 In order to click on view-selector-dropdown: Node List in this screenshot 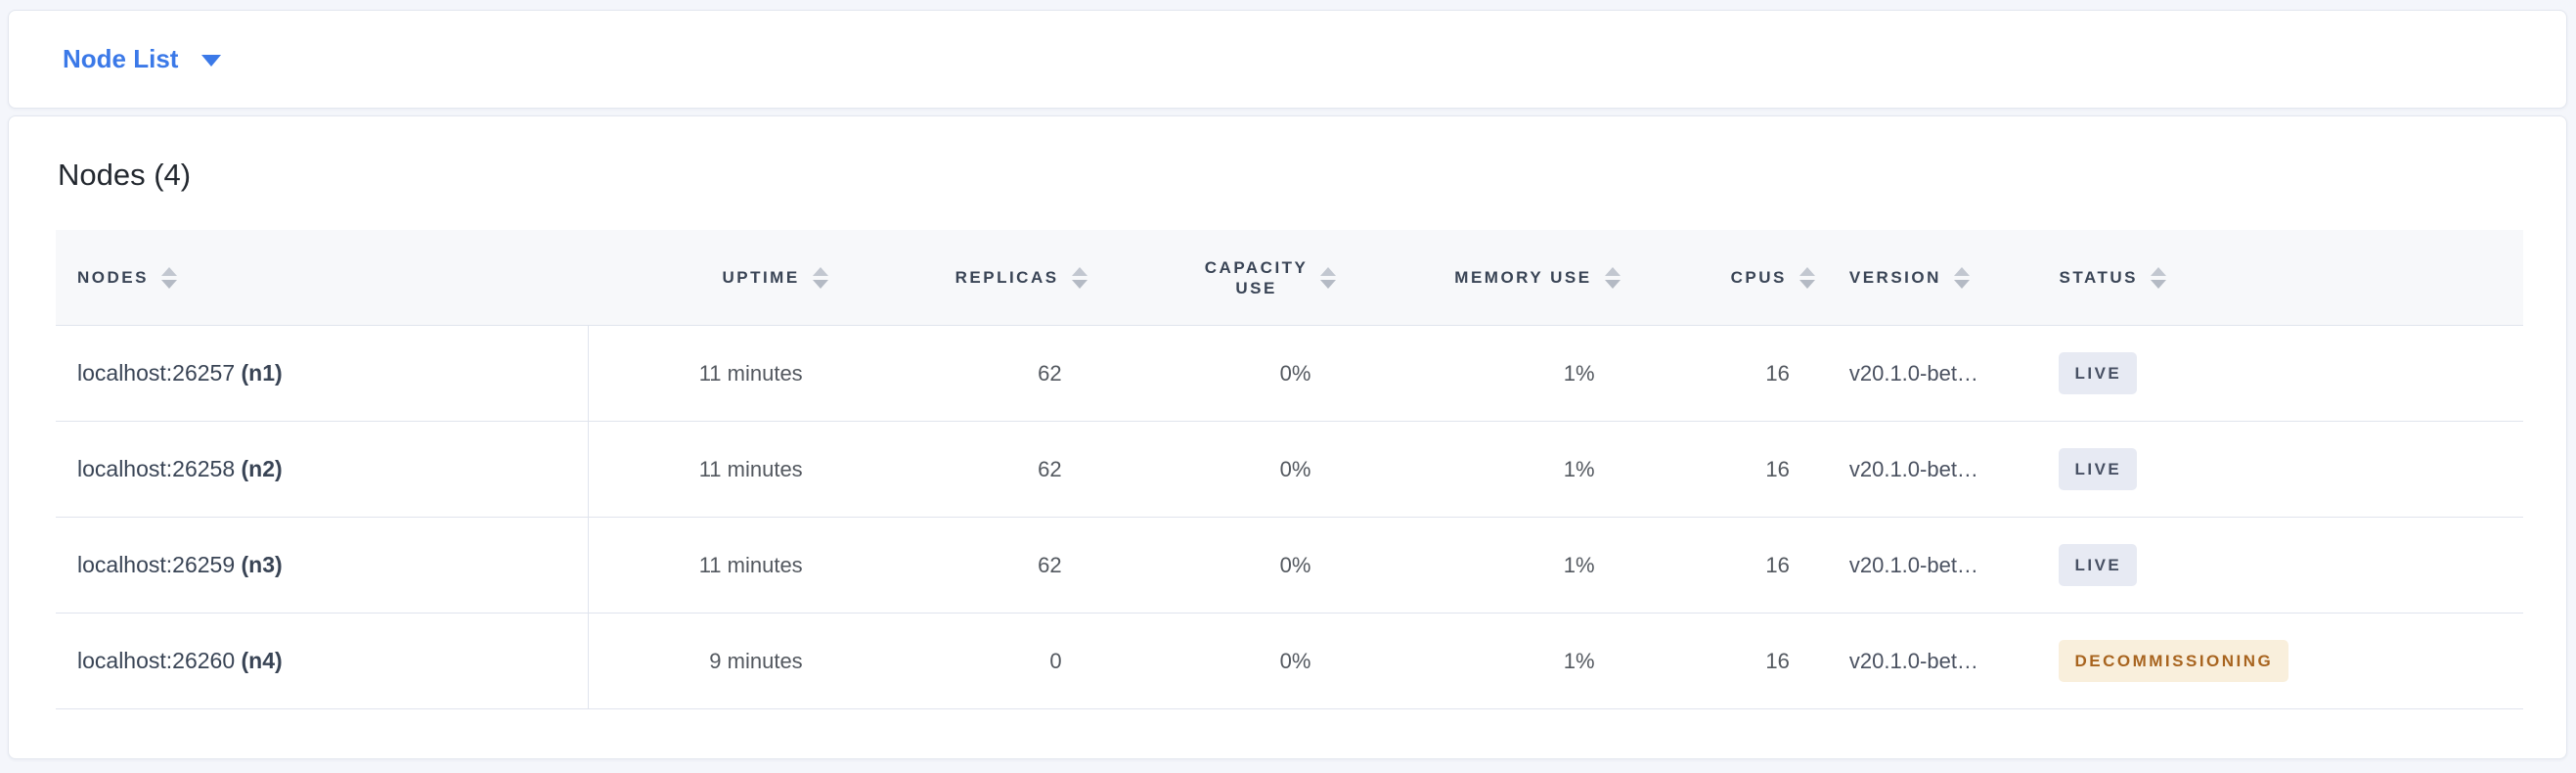, I will do `click(142, 59)`.